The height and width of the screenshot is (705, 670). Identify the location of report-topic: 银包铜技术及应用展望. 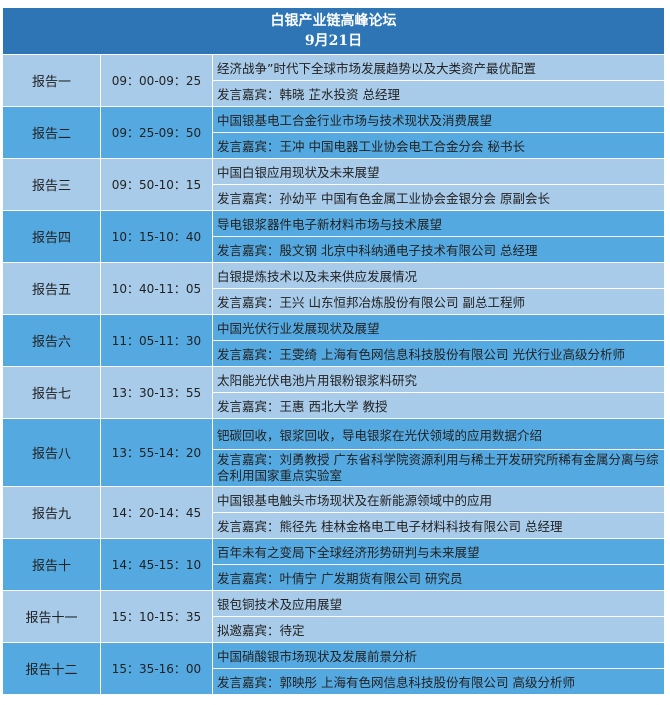
(438, 604).